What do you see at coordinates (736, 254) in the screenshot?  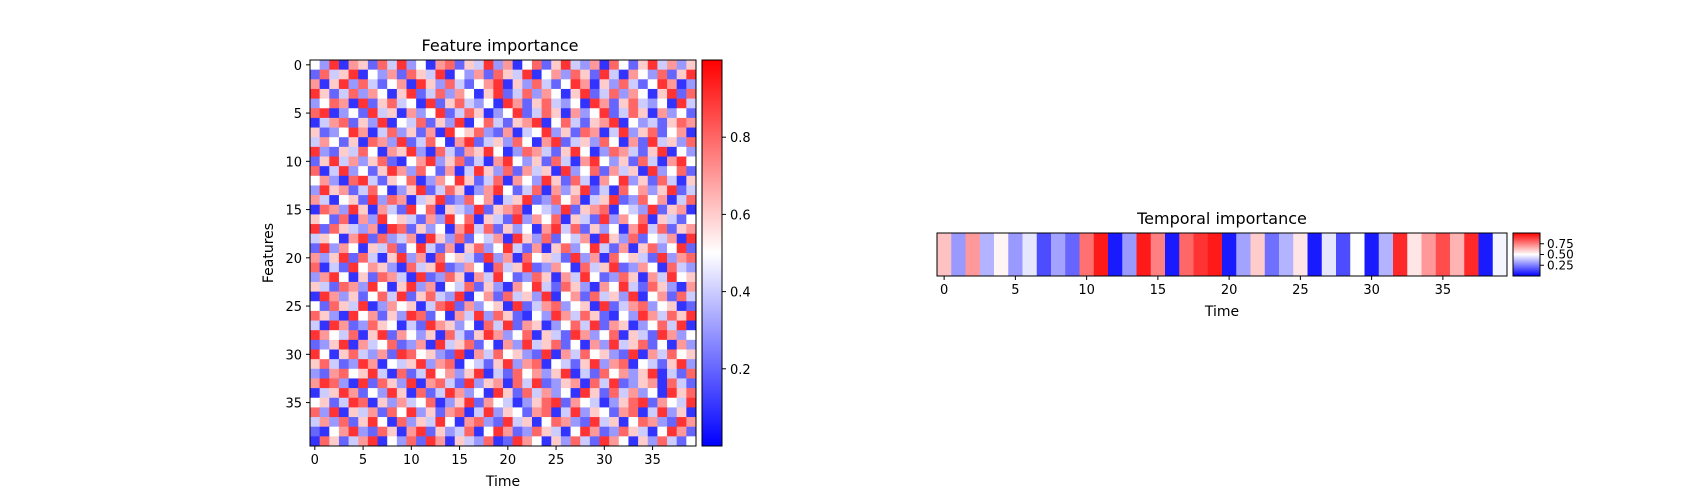 I see `feature-importance-colorbar-ticks: 0.20.40.60.8` at bounding box center [736, 254].